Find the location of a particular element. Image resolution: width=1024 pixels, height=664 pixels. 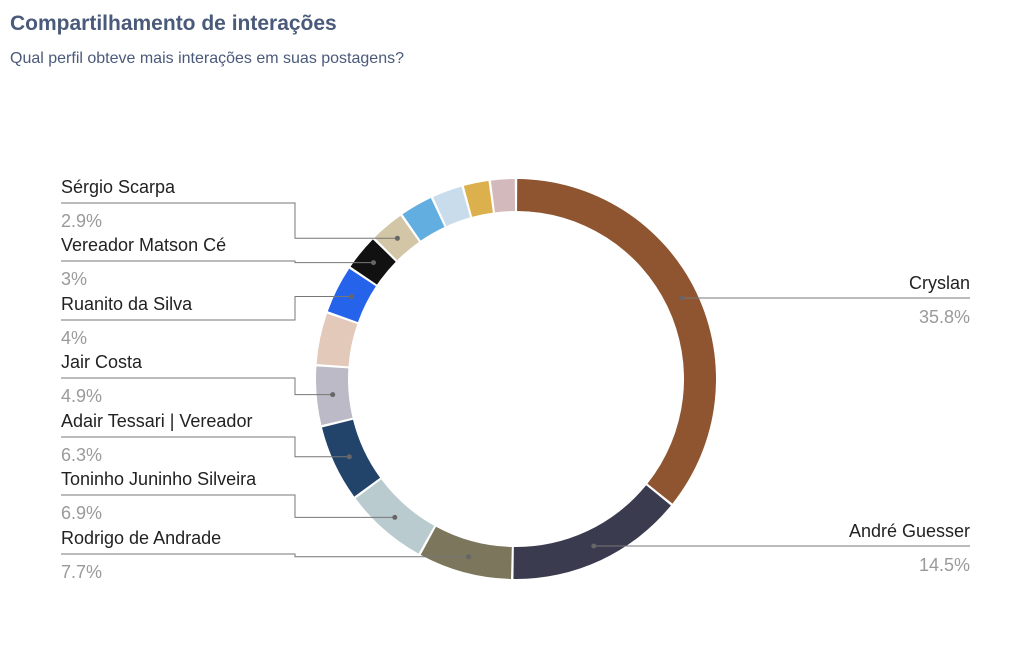

slice-percent-label: 6.9% is located at coordinates (81, 513).